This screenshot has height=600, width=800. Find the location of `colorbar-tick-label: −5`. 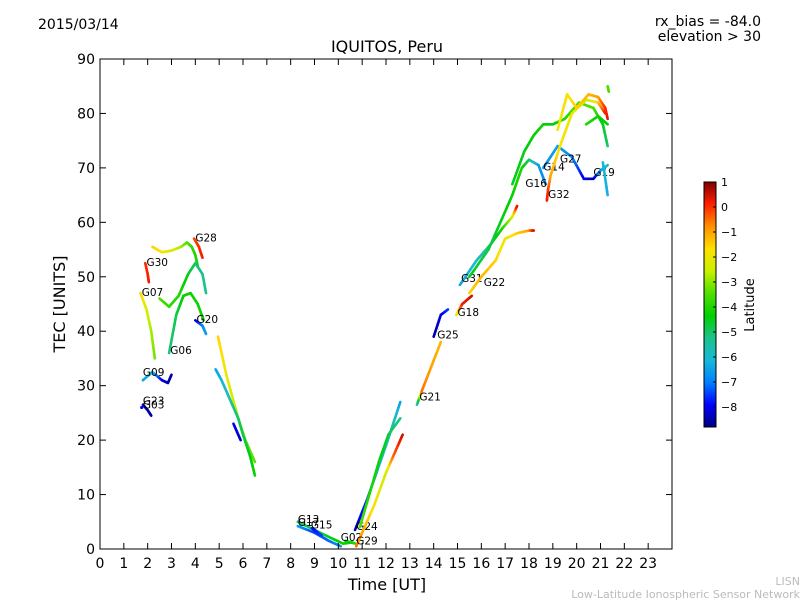

colorbar-tick-label: −5 is located at coordinates (729, 332).